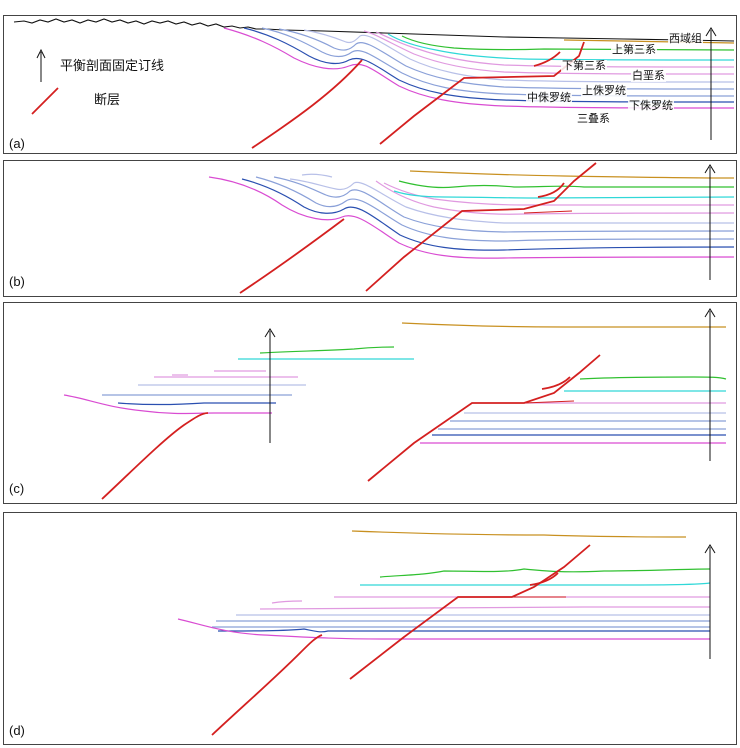  I want to click on panel-b-label: (b), so click(17, 281).